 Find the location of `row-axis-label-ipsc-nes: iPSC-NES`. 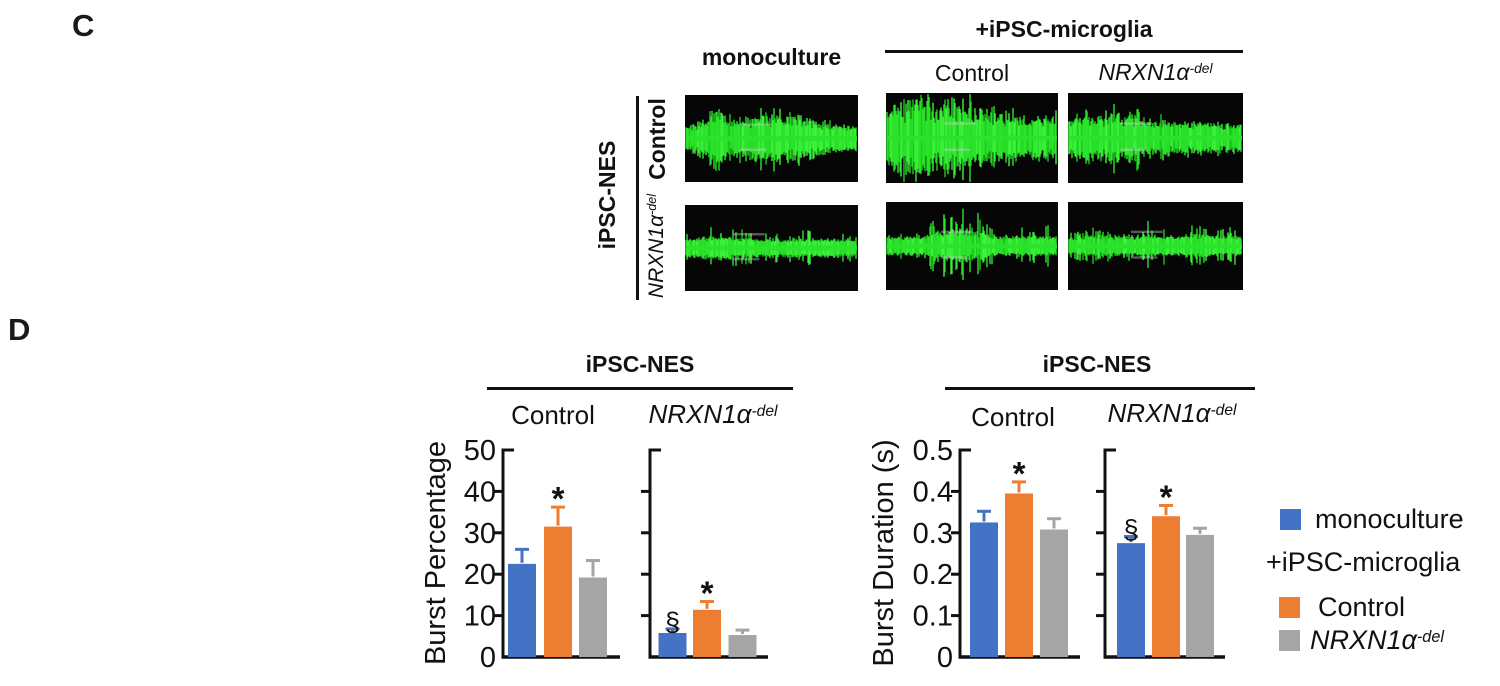

row-axis-label-ipsc-nes: iPSC-NES is located at coordinates (607, 195).